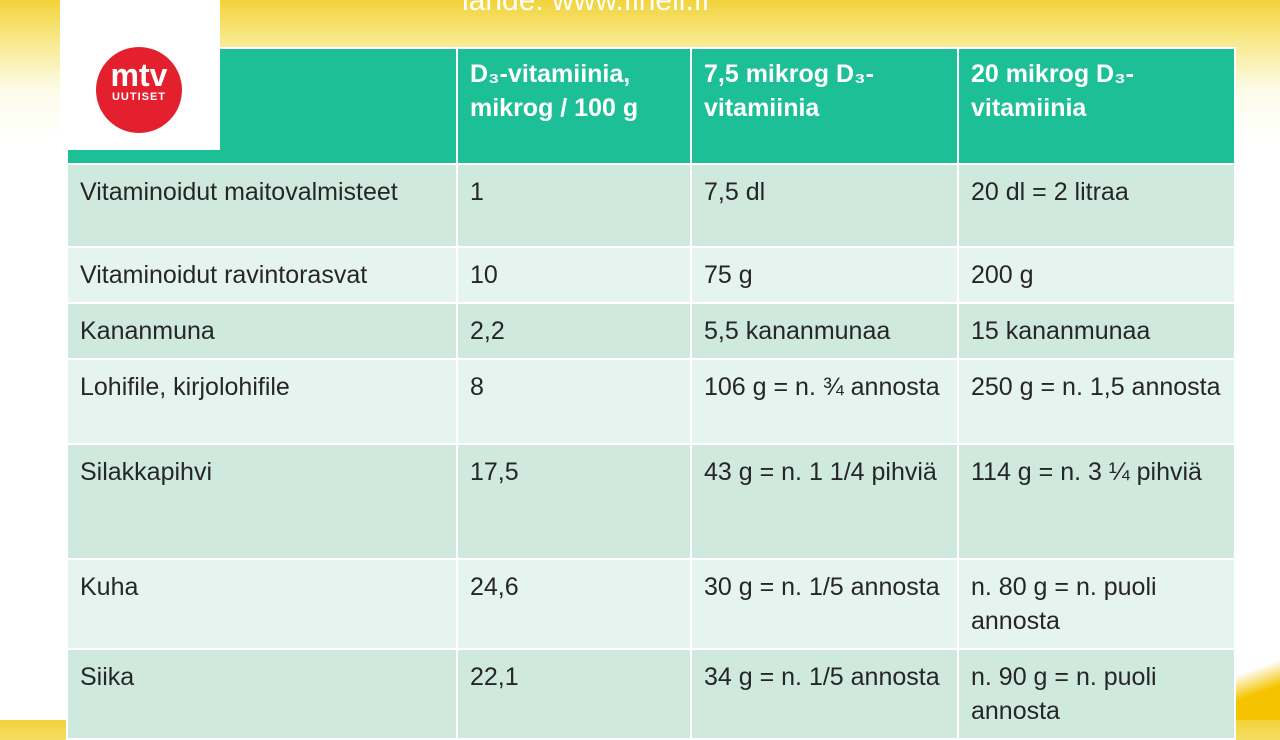 This screenshot has width=1280, height=740. Describe the element at coordinates (824, 205) in the screenshot. I see `table-cell: 7,5 dl` at that location.